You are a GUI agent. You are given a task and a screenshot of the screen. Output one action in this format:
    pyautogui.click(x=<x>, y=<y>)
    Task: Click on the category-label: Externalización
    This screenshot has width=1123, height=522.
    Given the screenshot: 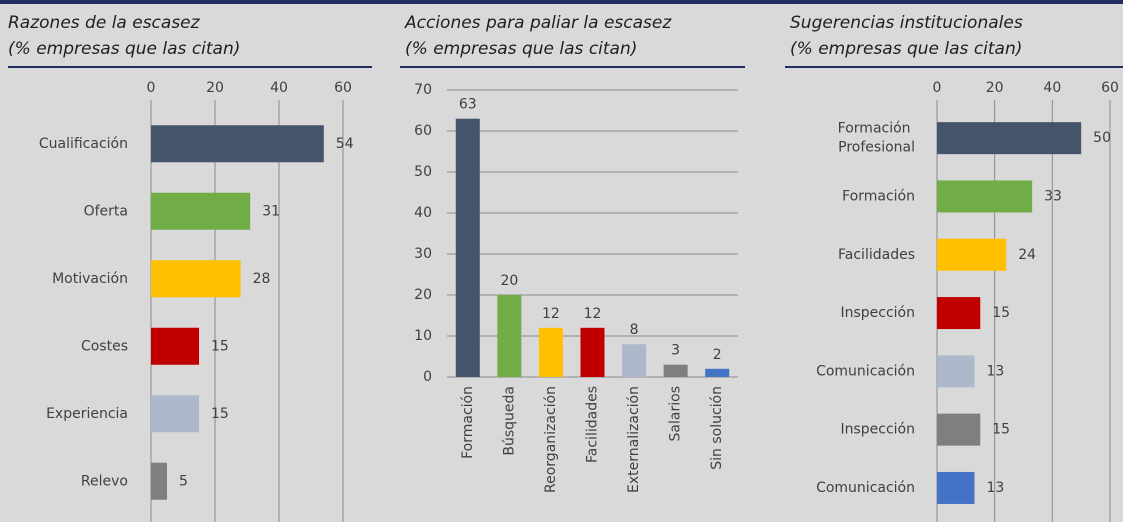 What is the action you would take?
    pyautogui.click(x=634, y=439)
    